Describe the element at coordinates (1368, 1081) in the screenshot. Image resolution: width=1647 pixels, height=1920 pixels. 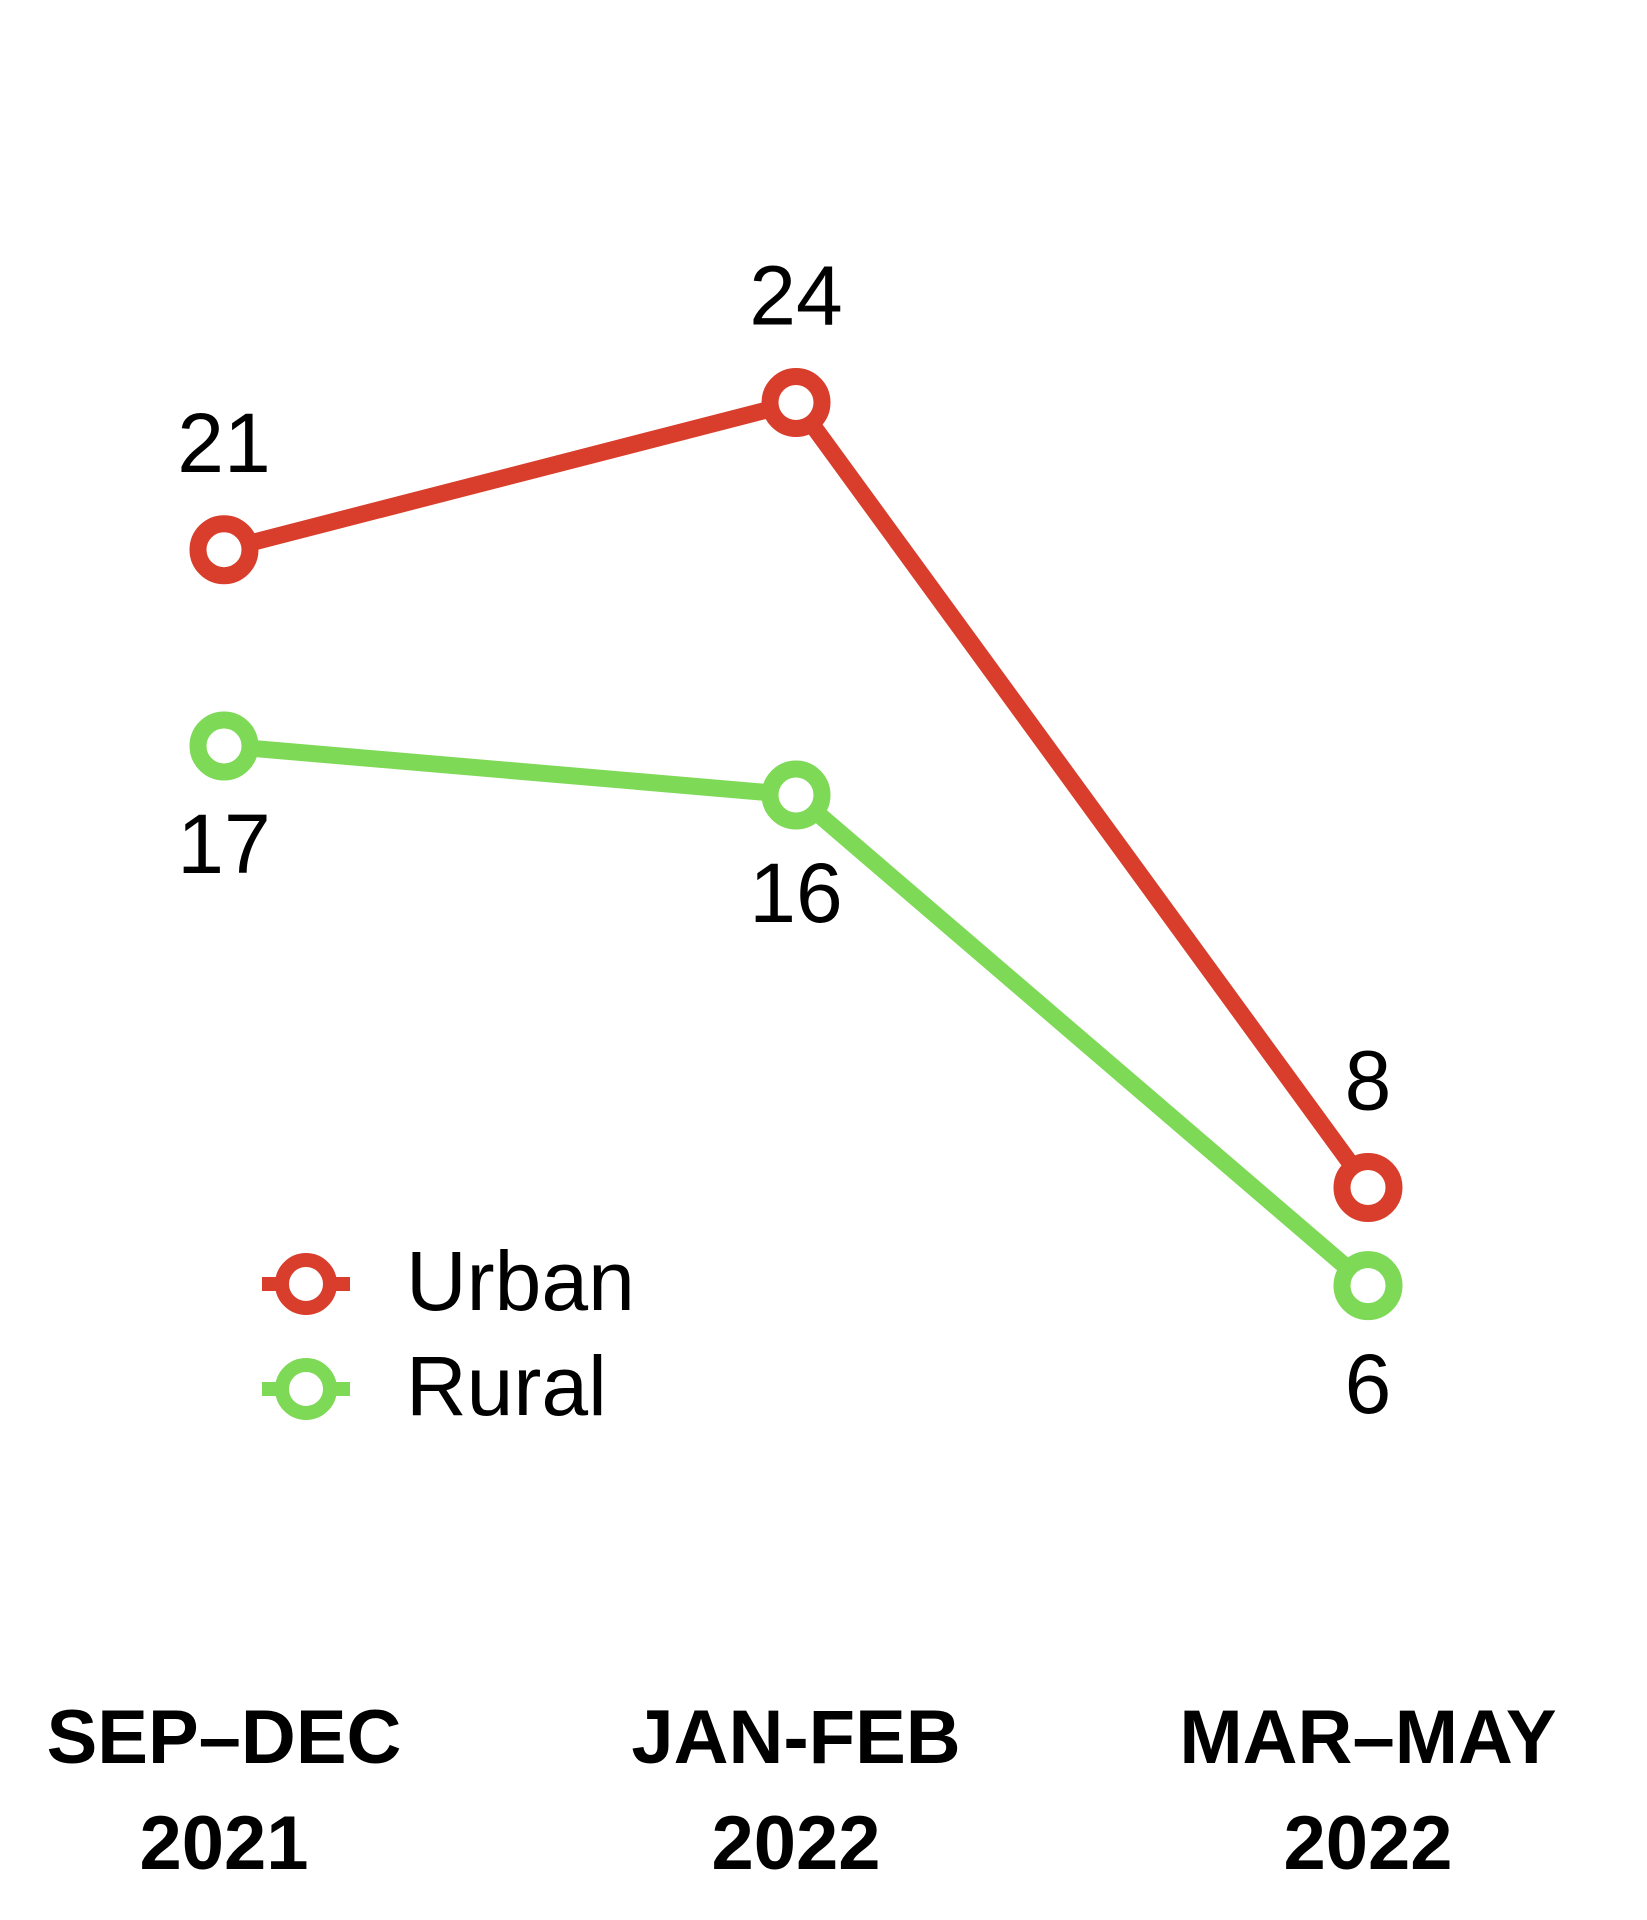
I see `data-label: 8` at that location.